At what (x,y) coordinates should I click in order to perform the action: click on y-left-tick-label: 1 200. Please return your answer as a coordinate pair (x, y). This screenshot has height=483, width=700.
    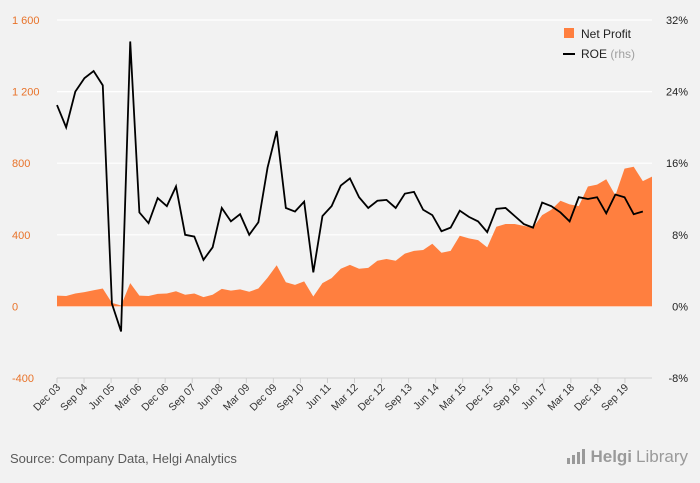
    Looking at the image, I should click on (26, 93).